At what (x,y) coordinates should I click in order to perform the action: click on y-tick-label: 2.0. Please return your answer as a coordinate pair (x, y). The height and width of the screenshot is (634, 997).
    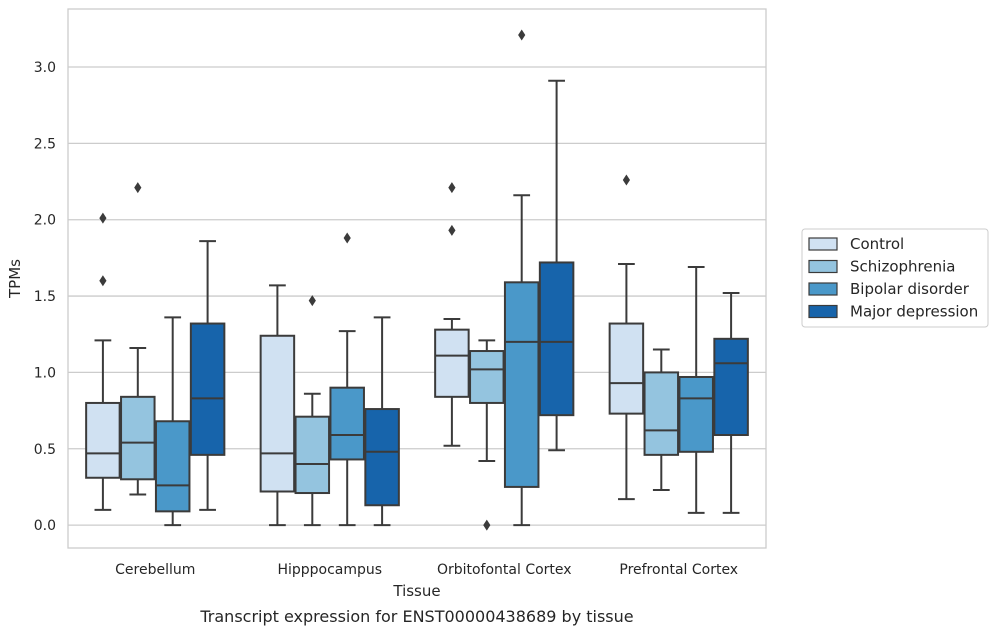
    Looking at the image, I should click on (45, 221).